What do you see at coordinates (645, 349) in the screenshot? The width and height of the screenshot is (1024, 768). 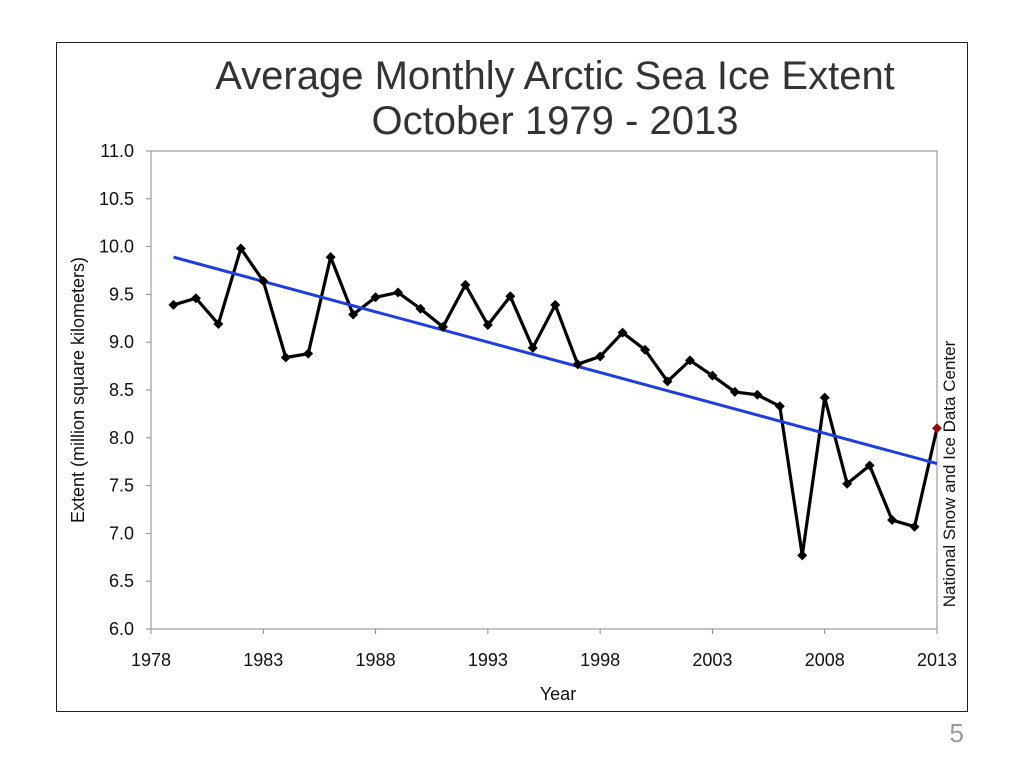 I see `data-point-2000` at bounding box center [645, 349].